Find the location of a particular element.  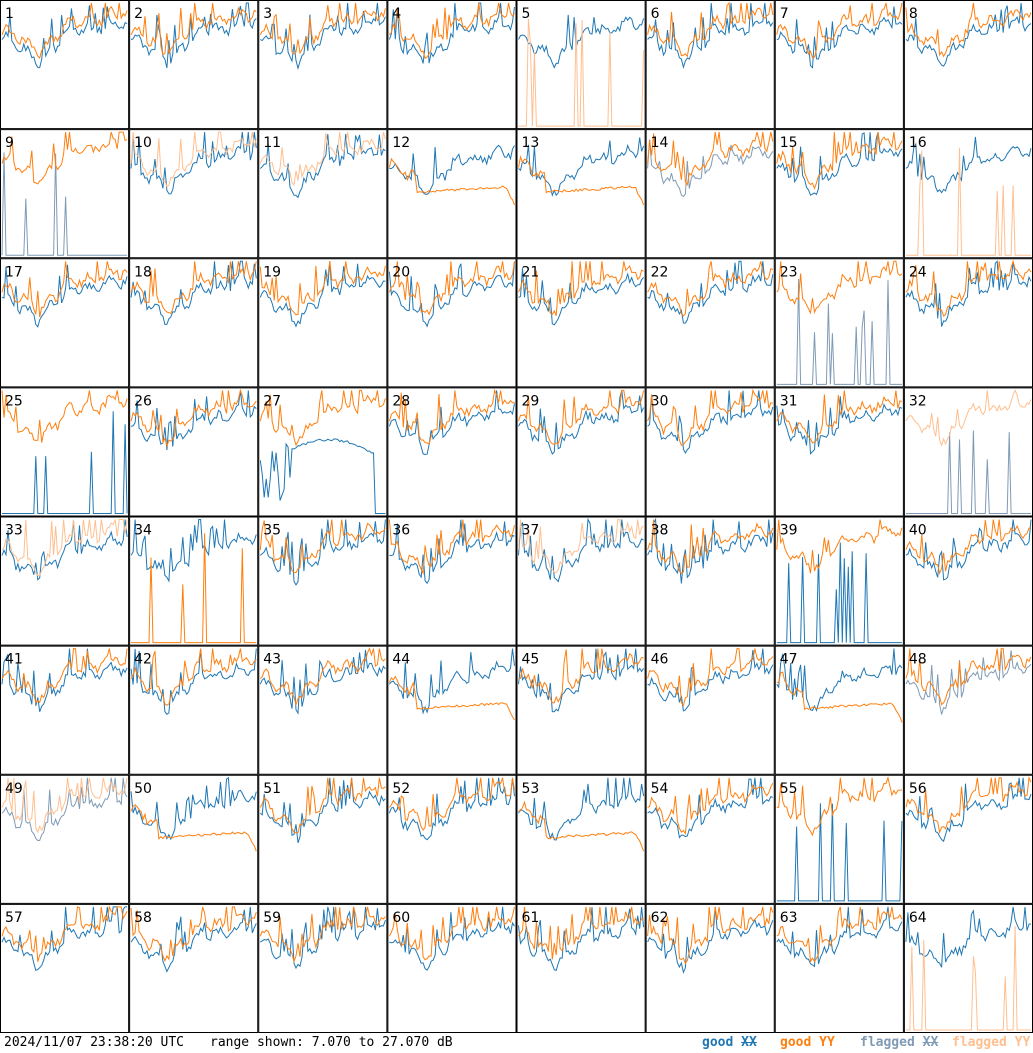

legend-flagged-xx: flagged XX is located at coordinates (899, 1042).